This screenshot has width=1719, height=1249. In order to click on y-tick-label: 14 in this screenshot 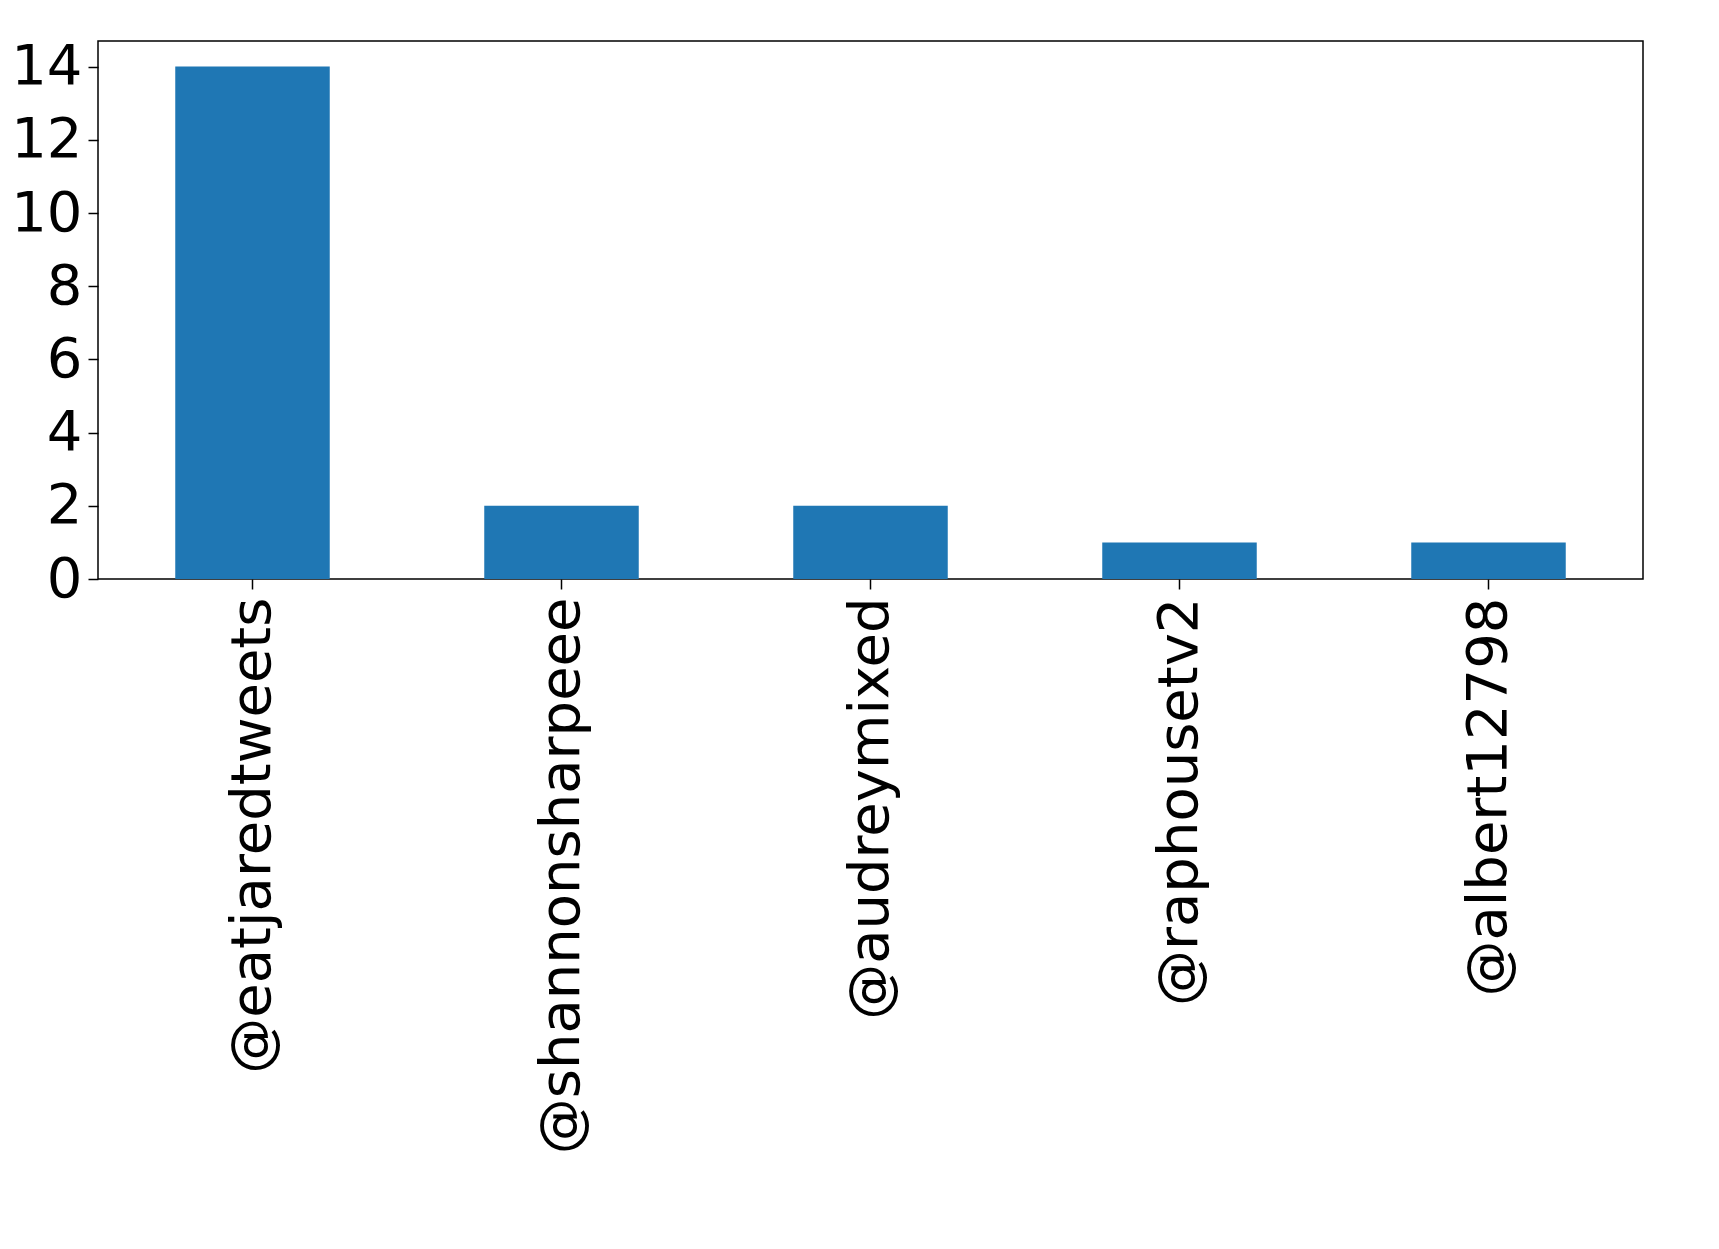, I will do `click(47, 65)`.